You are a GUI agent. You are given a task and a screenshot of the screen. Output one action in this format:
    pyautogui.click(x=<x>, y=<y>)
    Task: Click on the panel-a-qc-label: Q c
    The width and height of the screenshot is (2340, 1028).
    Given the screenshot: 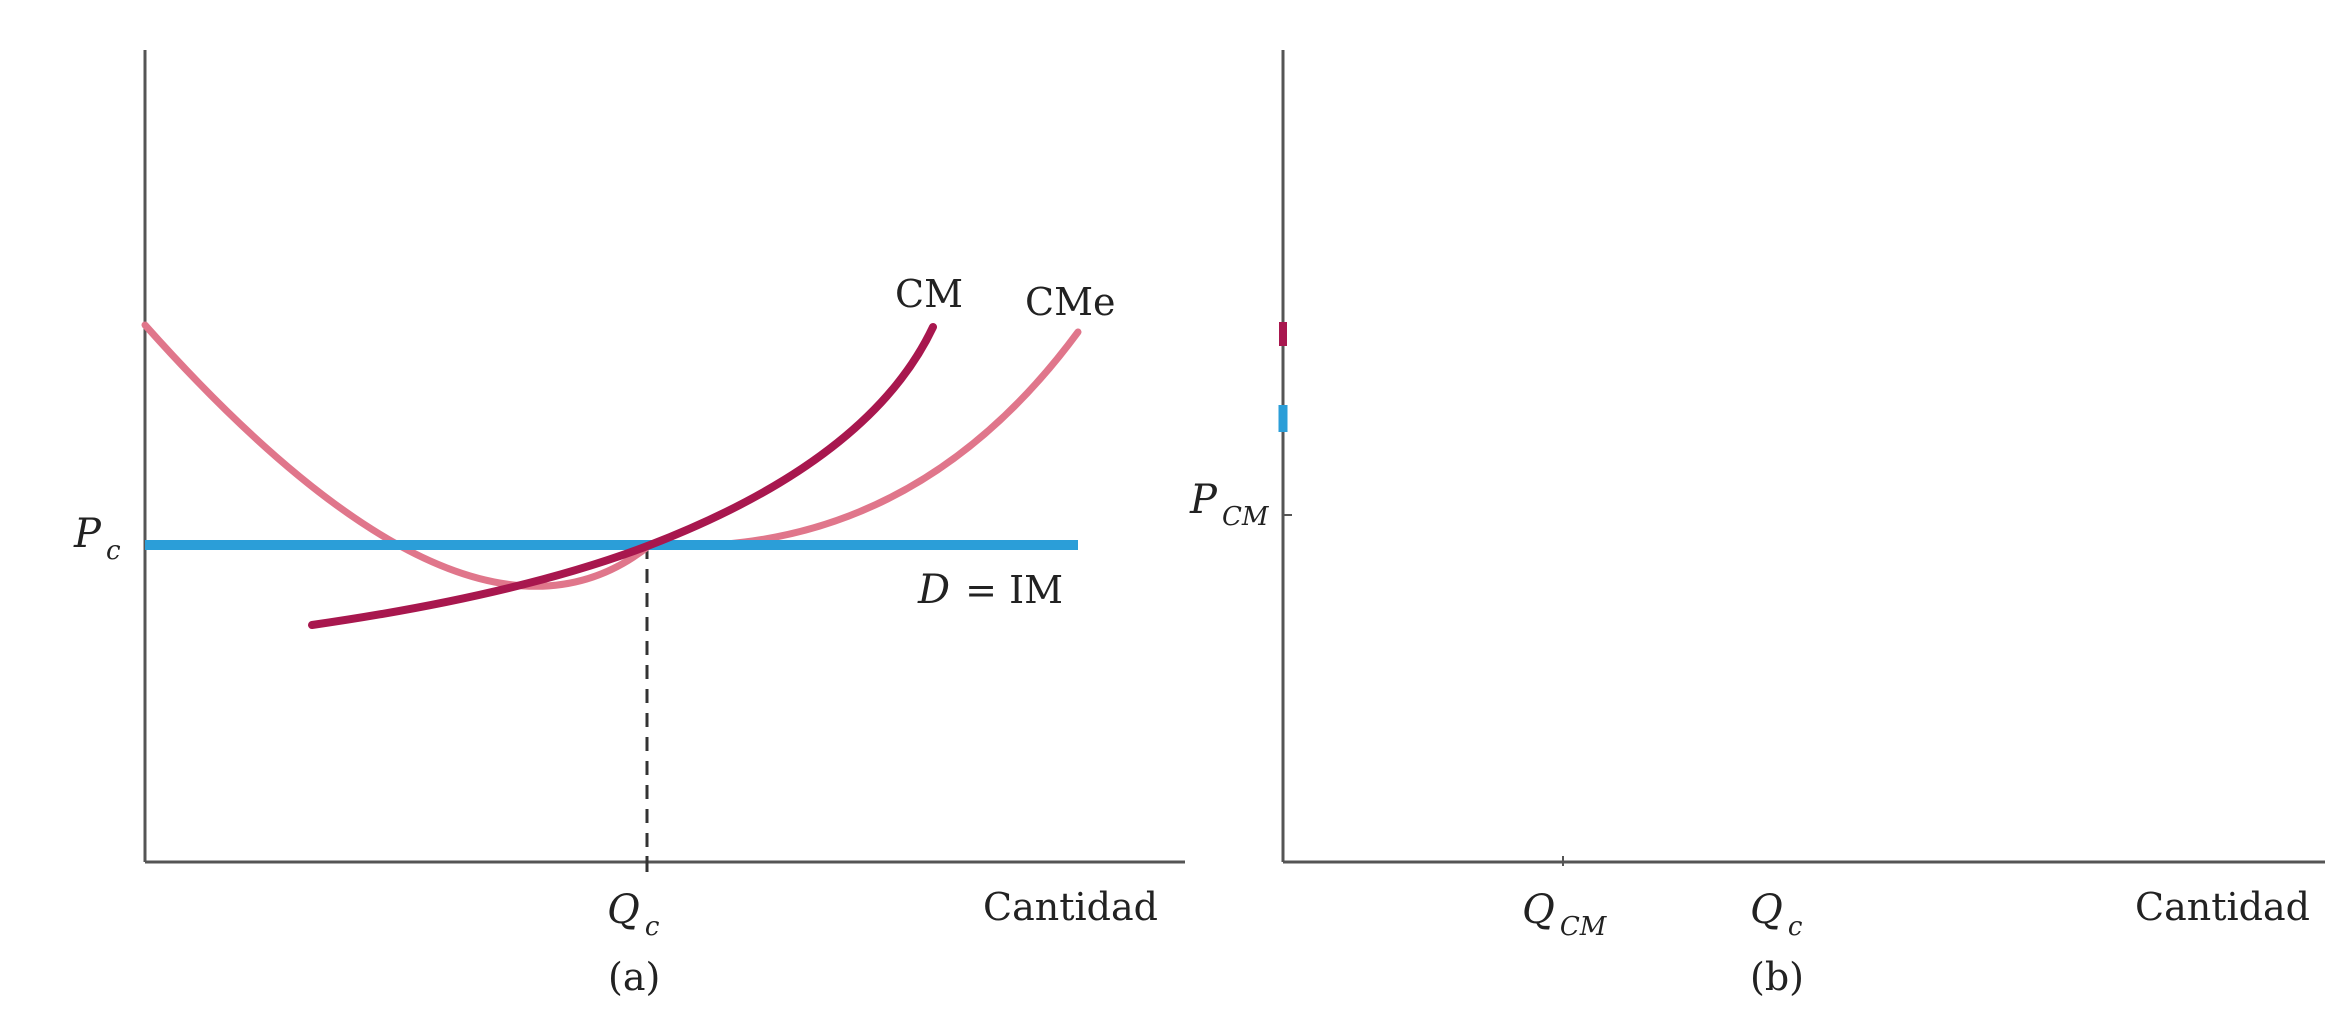 What is the action you would take?
    pyautogui.click(x=633, y=914)
    